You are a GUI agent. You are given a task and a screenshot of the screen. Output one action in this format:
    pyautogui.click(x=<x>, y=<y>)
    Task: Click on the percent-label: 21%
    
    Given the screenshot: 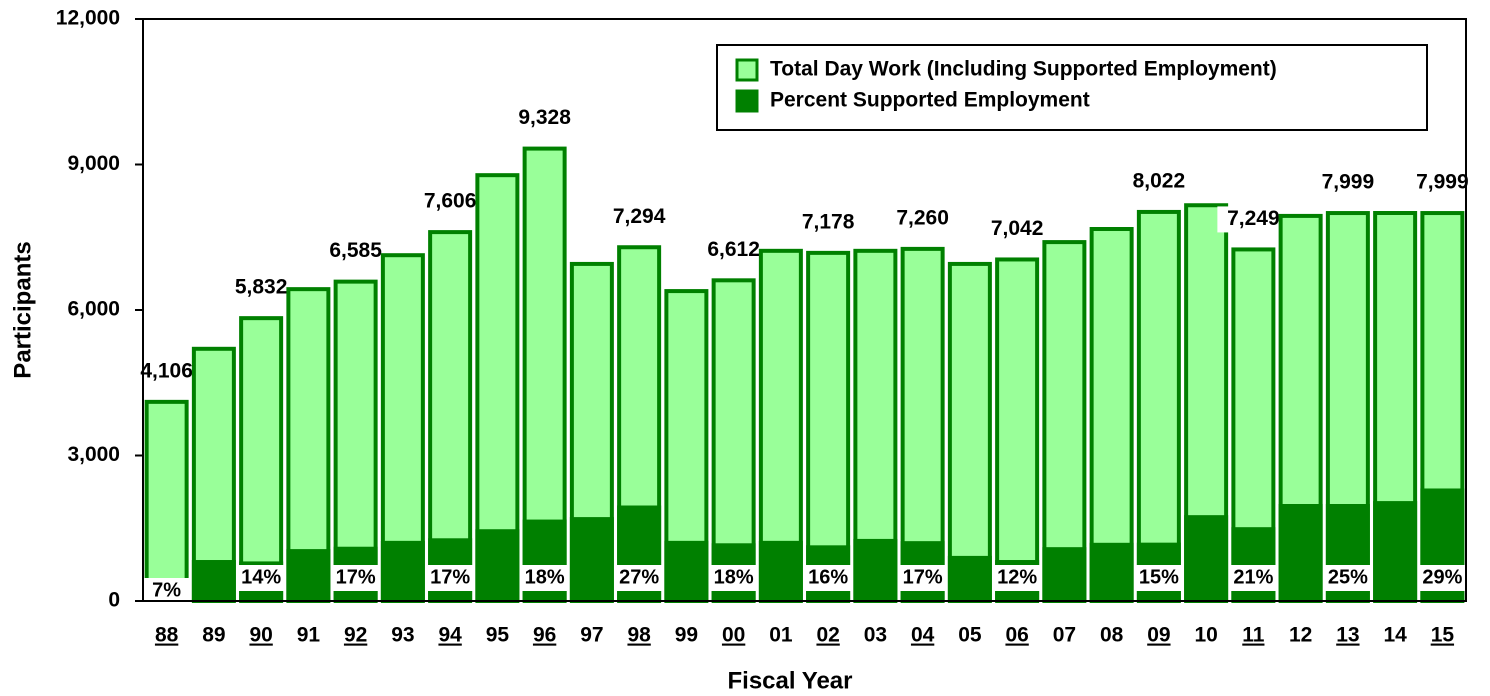 What is the action you would take?
    pyautogui.click(x=1253, y=577)
    